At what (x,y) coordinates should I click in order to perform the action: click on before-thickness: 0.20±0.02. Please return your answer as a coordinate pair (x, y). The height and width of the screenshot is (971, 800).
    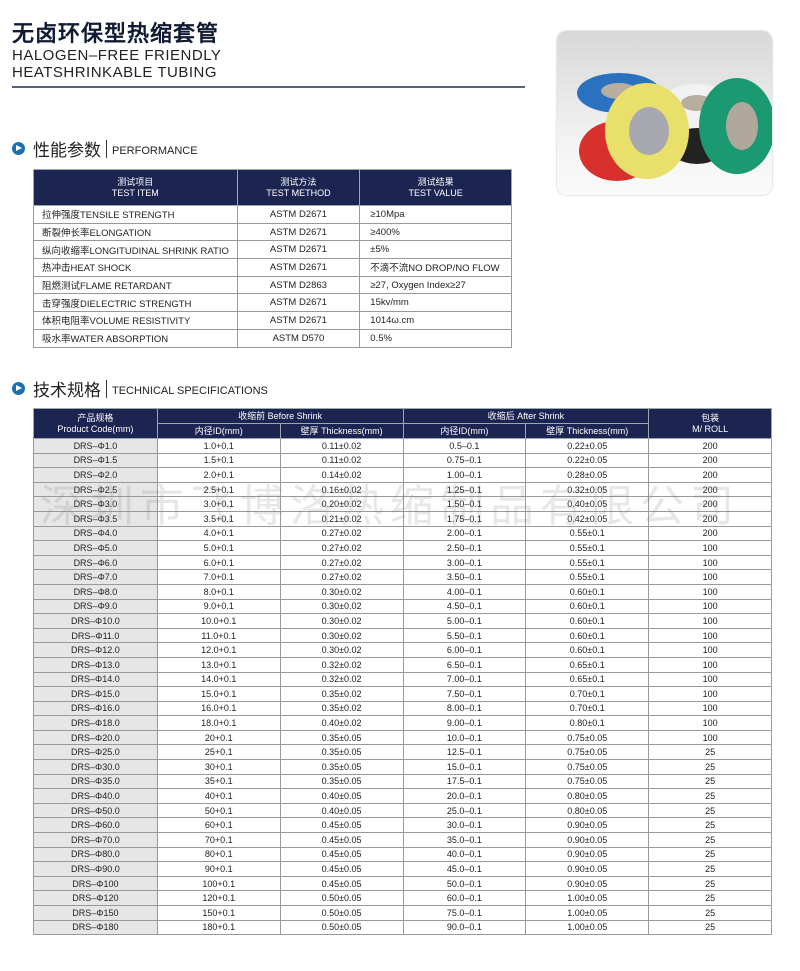
    Looking at the image, I should click on (341, 504).